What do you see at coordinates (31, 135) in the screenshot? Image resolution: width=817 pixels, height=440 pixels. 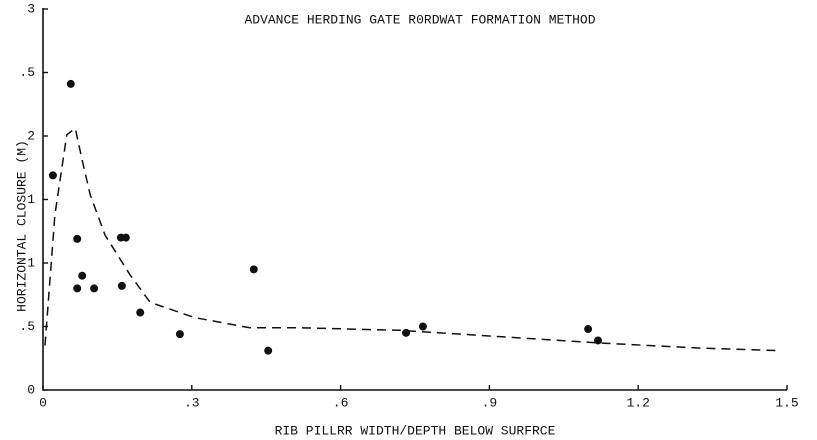 I see `y-tick-label: 2` at bounding box center [31, 135].